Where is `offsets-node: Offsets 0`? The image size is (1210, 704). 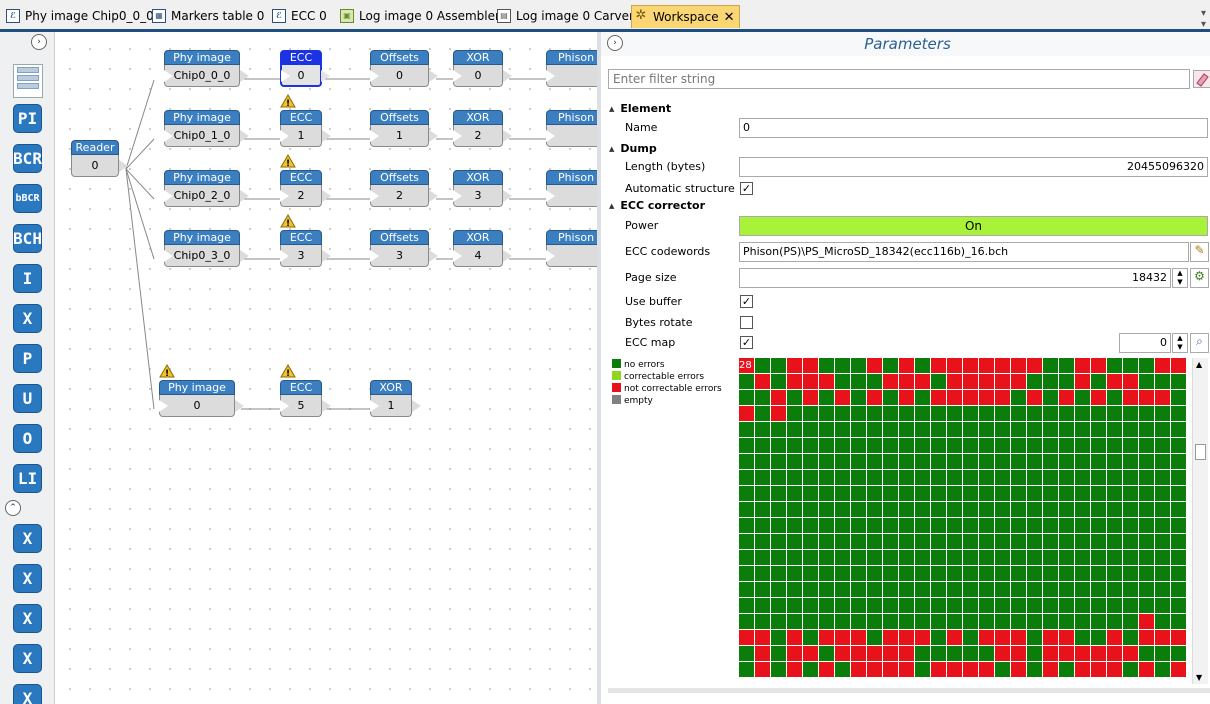
offsets-node: Offsets 0 is located at coordinates (404, 68).